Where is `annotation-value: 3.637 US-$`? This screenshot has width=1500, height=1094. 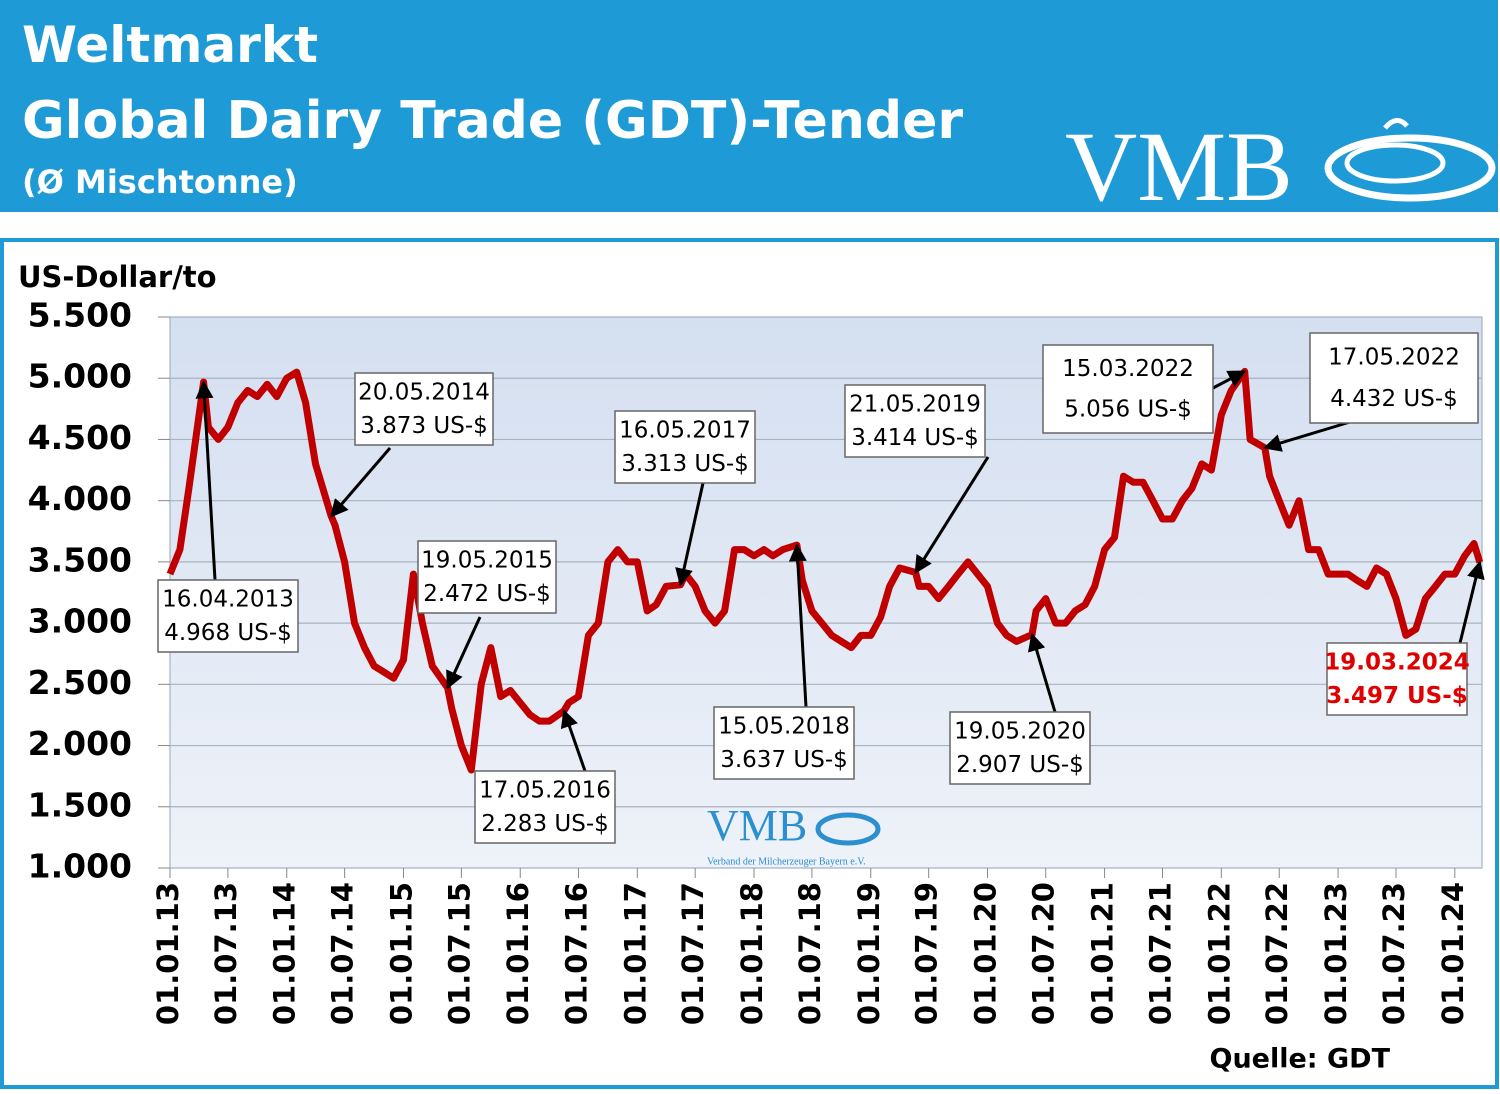
annotation-value: 3.637 US-$ is located at coordinates (784, 760).